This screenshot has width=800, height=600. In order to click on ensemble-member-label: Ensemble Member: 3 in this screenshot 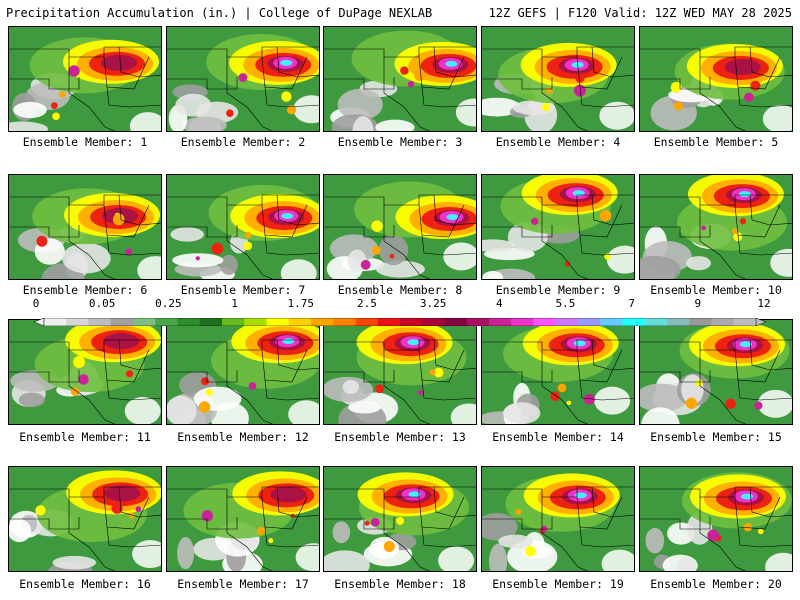, I will do `click(400, 142)`.